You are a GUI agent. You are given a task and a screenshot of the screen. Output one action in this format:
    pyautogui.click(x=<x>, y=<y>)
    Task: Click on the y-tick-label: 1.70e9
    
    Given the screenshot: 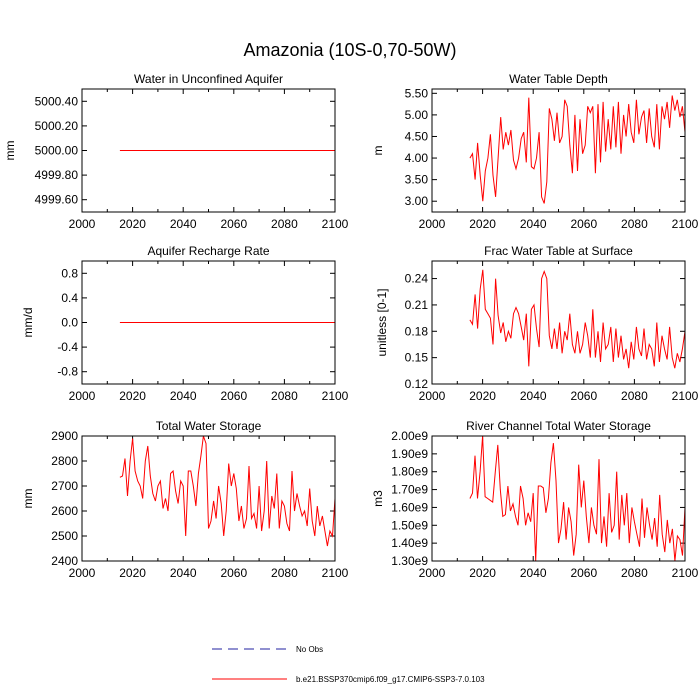 What is the action you would take?
    pyautogui.click(x=409, y=490)
    